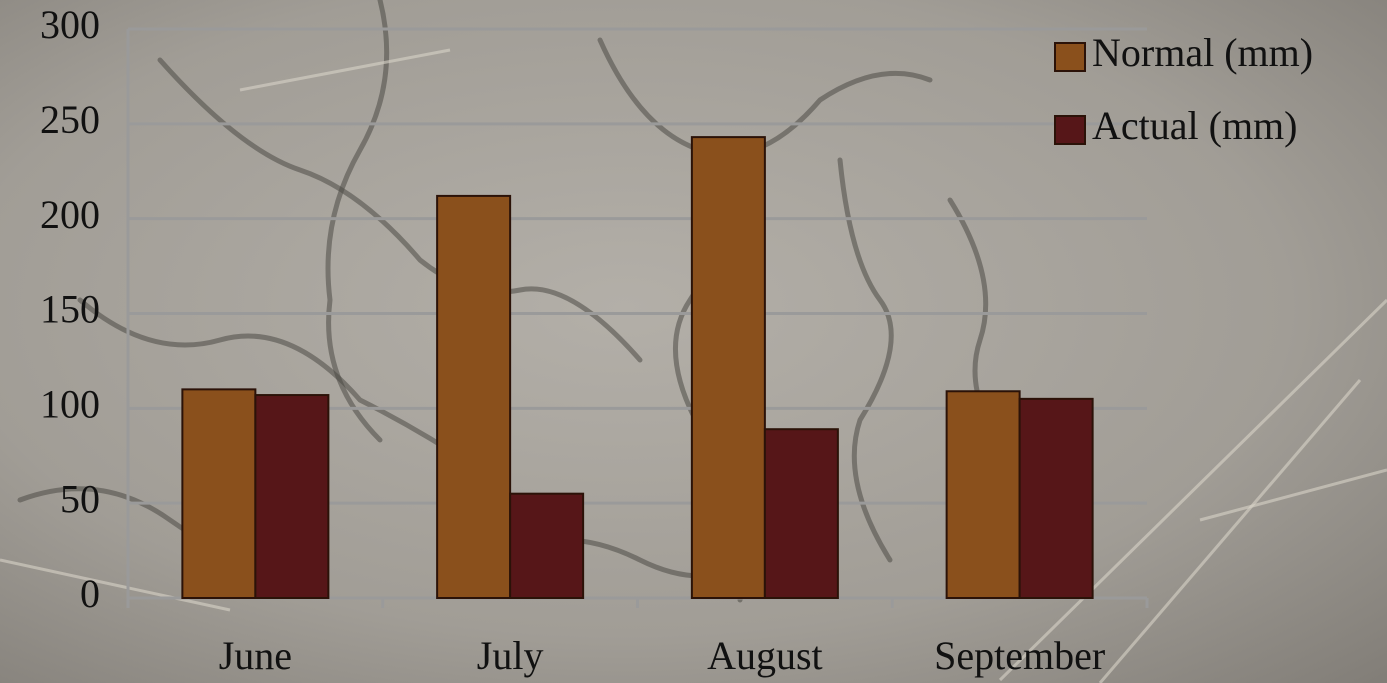 Image resolution: width=1387 pixels, height=683 pixels. What do you see at coordinates (70, 24) in the screenshot?
I see `y-tick-label: 300` at bounding box center [70, 24].